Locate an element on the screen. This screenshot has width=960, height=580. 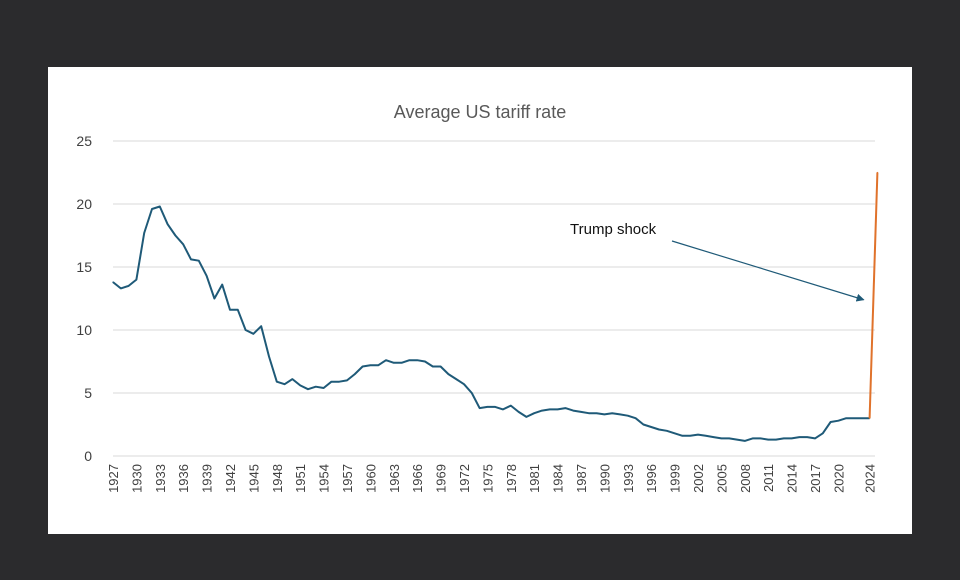
x-tick-label: 2020 is located at coordinates (838, 478).